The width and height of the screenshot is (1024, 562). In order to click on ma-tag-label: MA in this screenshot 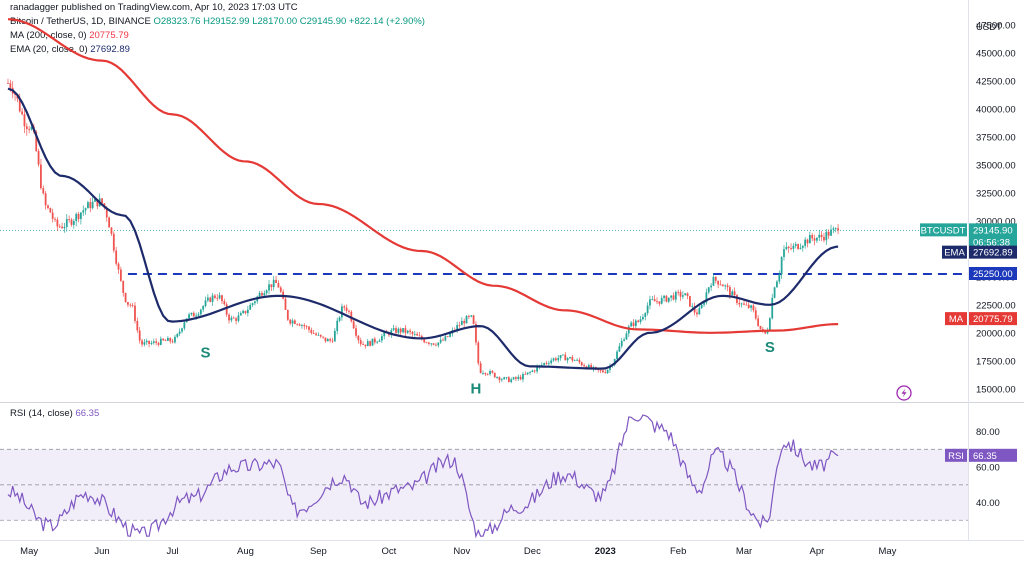, I will do `click(956, 319)`.